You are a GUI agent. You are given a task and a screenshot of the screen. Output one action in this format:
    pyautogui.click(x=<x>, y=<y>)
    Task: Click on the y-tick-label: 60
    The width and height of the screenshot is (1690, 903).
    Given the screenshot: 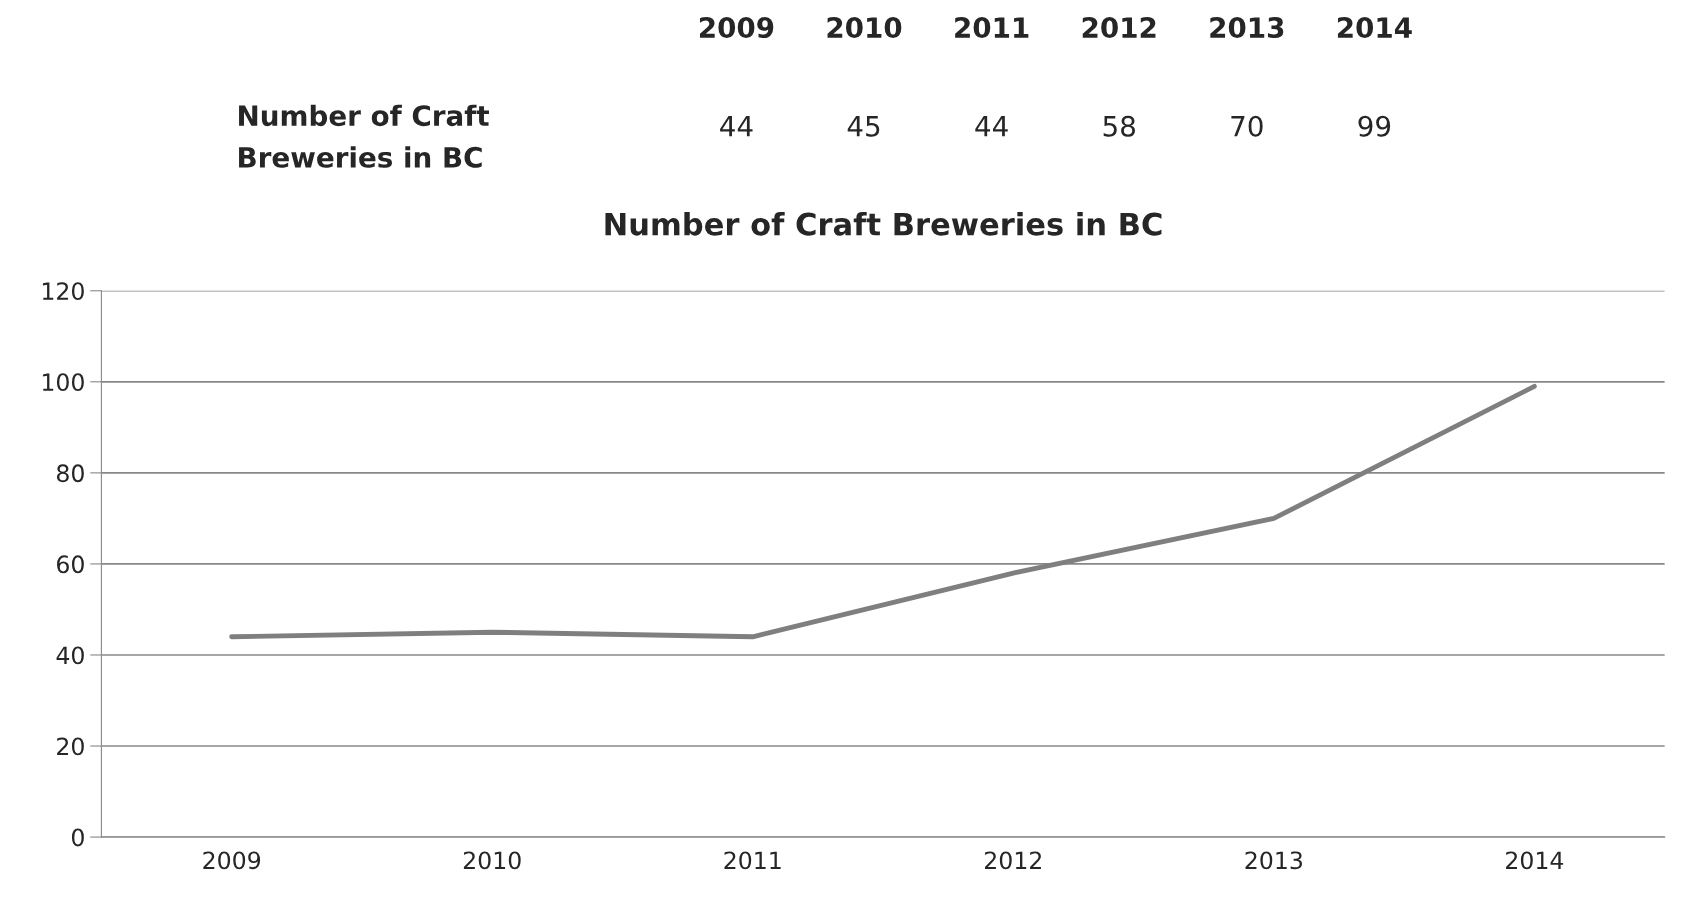 What is the action you would take?
    pyautogui.click(x=70, y=564)
    